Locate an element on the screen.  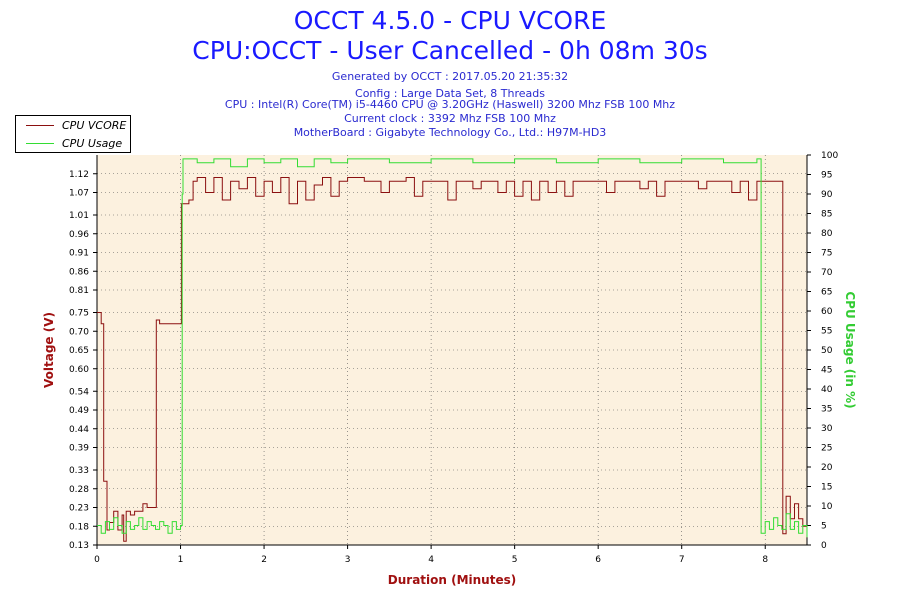
y-tick-label: 1.01 is located at coordinates (79, 216).